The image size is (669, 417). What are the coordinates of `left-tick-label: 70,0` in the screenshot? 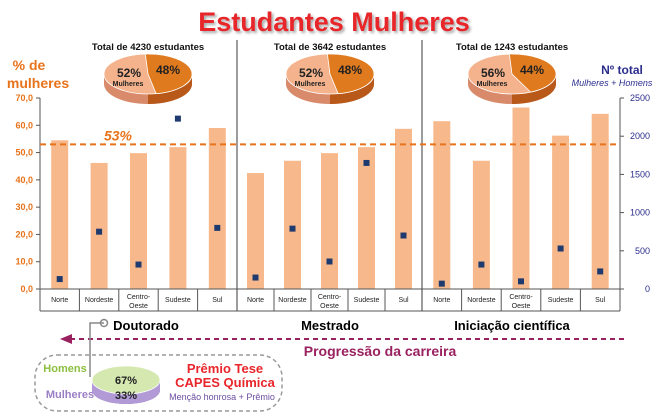 It's located at (24, 98).